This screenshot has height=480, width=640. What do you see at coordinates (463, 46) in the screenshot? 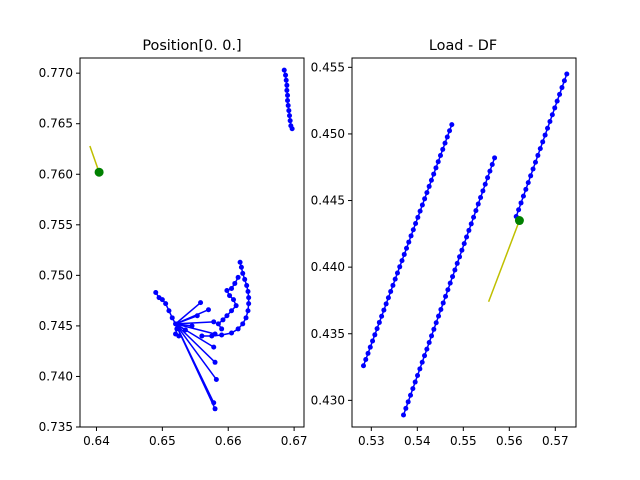
I see `load-df-title: Load - DF` at bounding box center [463, 46].